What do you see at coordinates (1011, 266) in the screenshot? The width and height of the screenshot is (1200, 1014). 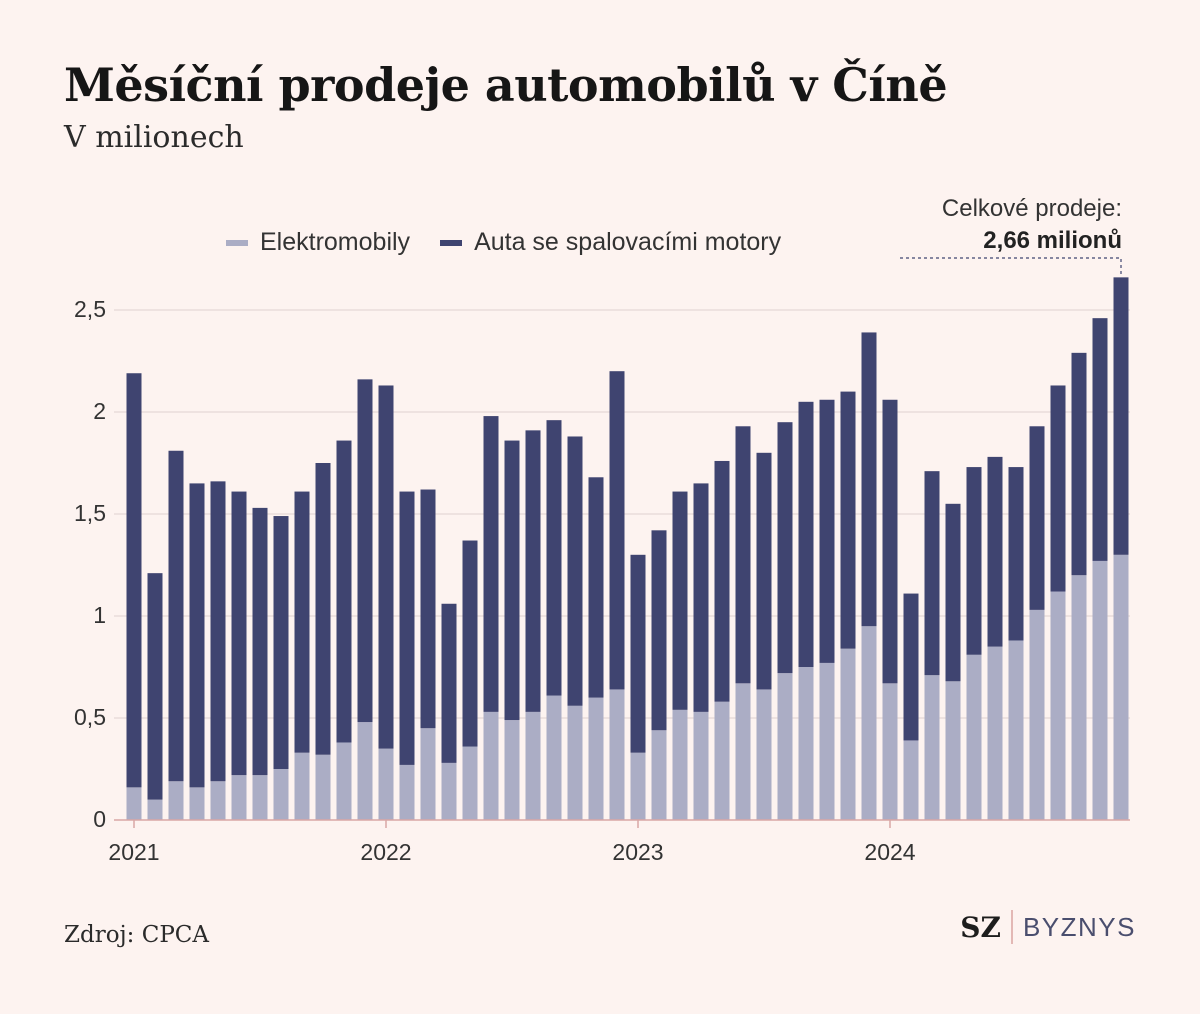 I see `callout-leader-line` at bounding box center [1011, 266].